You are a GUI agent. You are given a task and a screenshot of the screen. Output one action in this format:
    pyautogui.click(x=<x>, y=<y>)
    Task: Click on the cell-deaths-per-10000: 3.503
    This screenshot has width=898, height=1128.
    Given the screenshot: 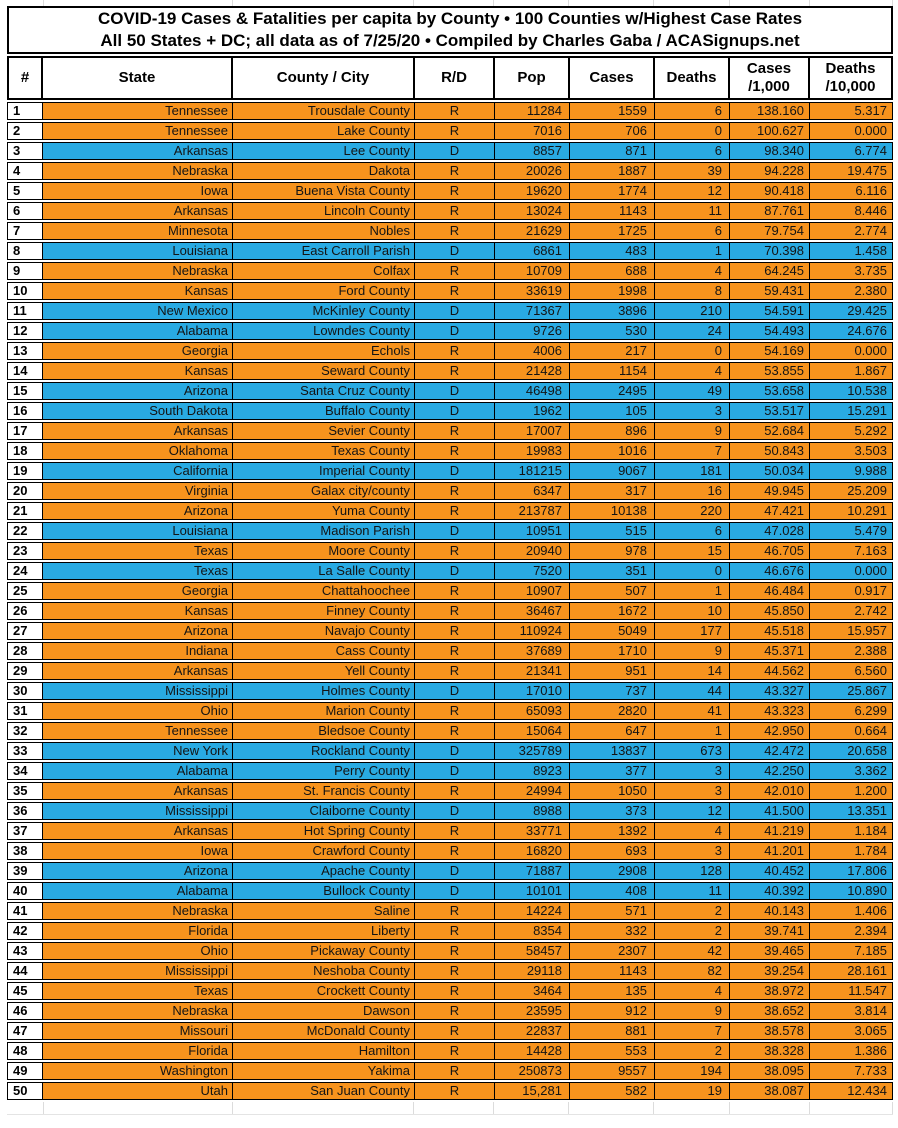 What is the action you would take?
    pyautogui.click(x=851, y=451)
    